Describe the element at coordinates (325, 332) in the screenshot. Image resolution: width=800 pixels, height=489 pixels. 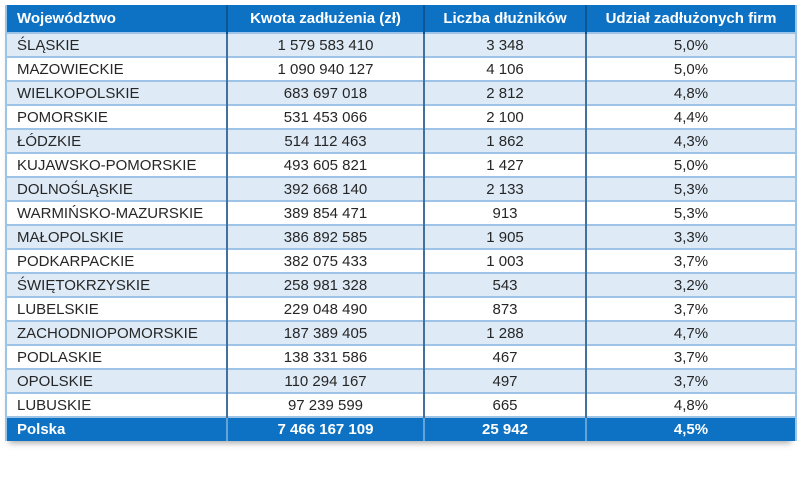
I see `cell-amount: 187 389 405` at that location.